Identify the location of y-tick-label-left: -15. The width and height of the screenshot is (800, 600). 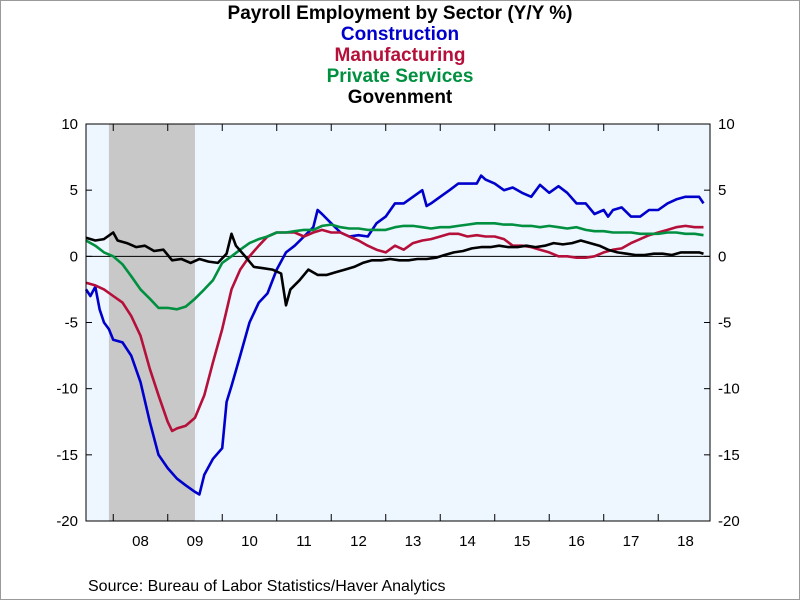
(67, 455).